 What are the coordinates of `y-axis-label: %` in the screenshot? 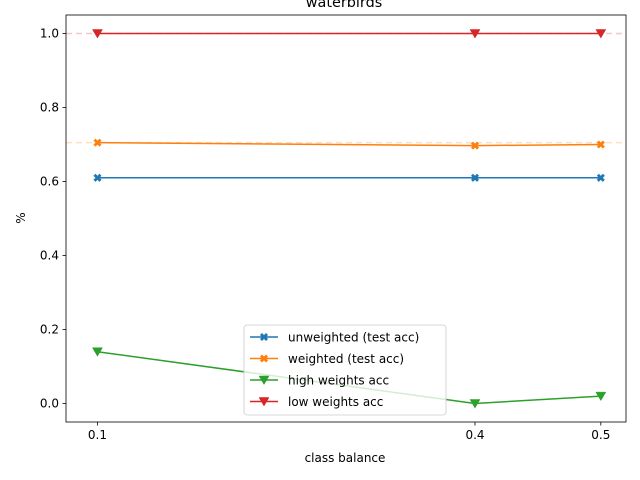 It's located at (21, 217).